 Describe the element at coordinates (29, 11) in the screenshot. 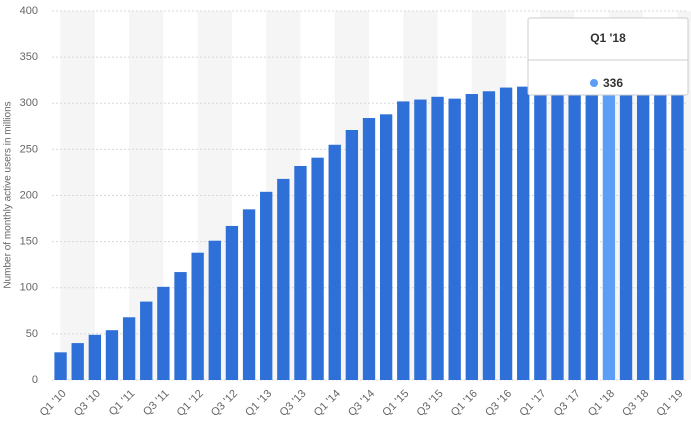

I see `y-tick-label: 400` at that location.